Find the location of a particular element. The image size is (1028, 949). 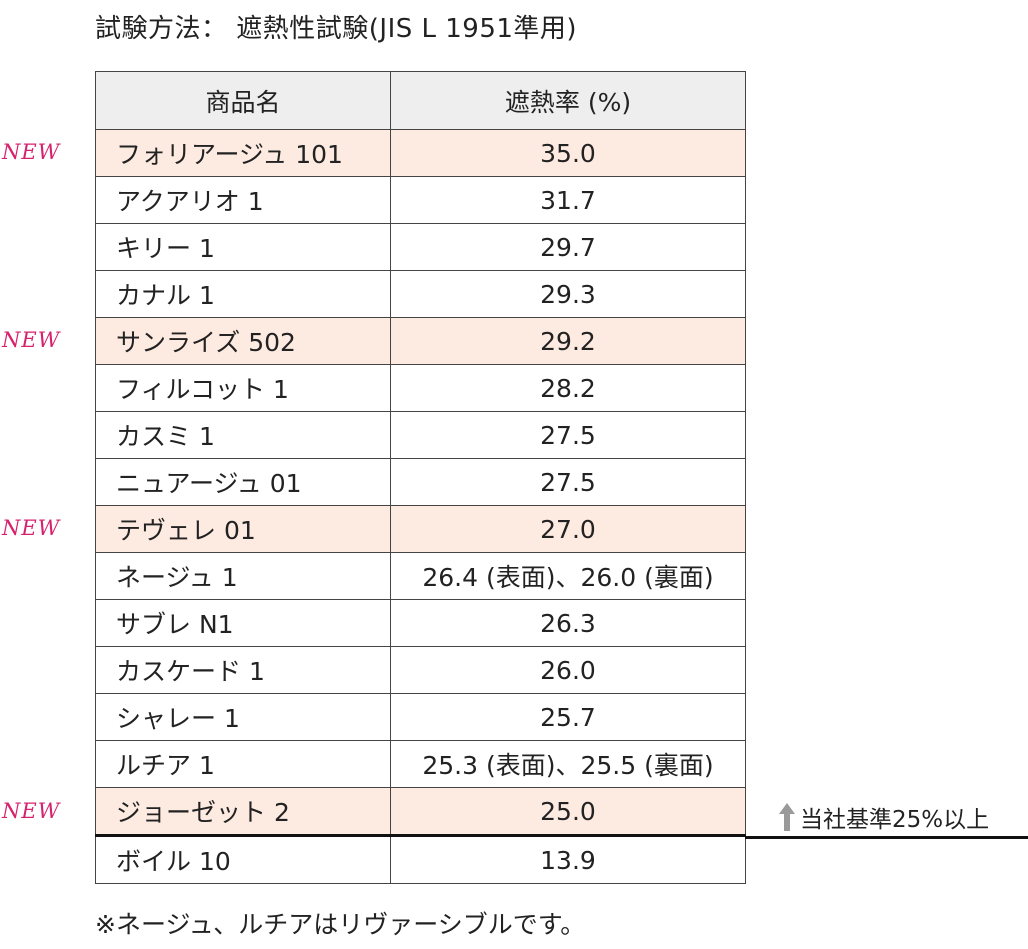

header-heat-shield-rate: 遮熱率 (%) is located at coordinates (568, 100).